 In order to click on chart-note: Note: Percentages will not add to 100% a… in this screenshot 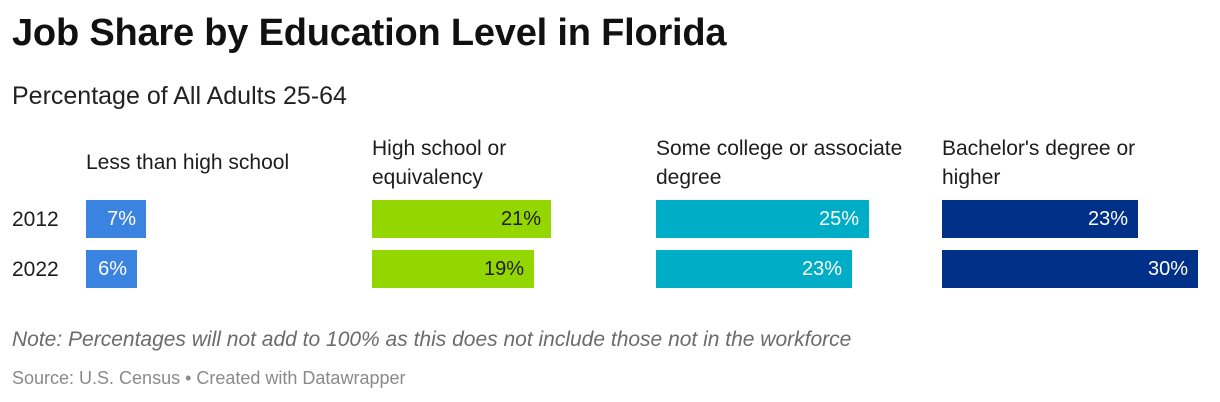, I will do `click(432, 339)`.